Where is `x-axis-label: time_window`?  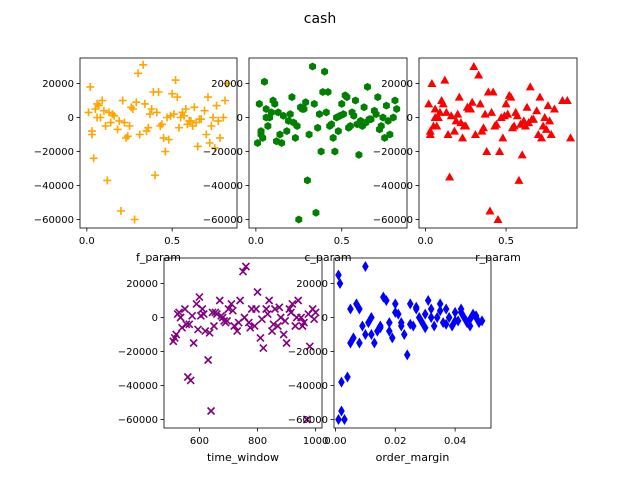 x-axis-label: time_window is located at coordinates (243, 457).